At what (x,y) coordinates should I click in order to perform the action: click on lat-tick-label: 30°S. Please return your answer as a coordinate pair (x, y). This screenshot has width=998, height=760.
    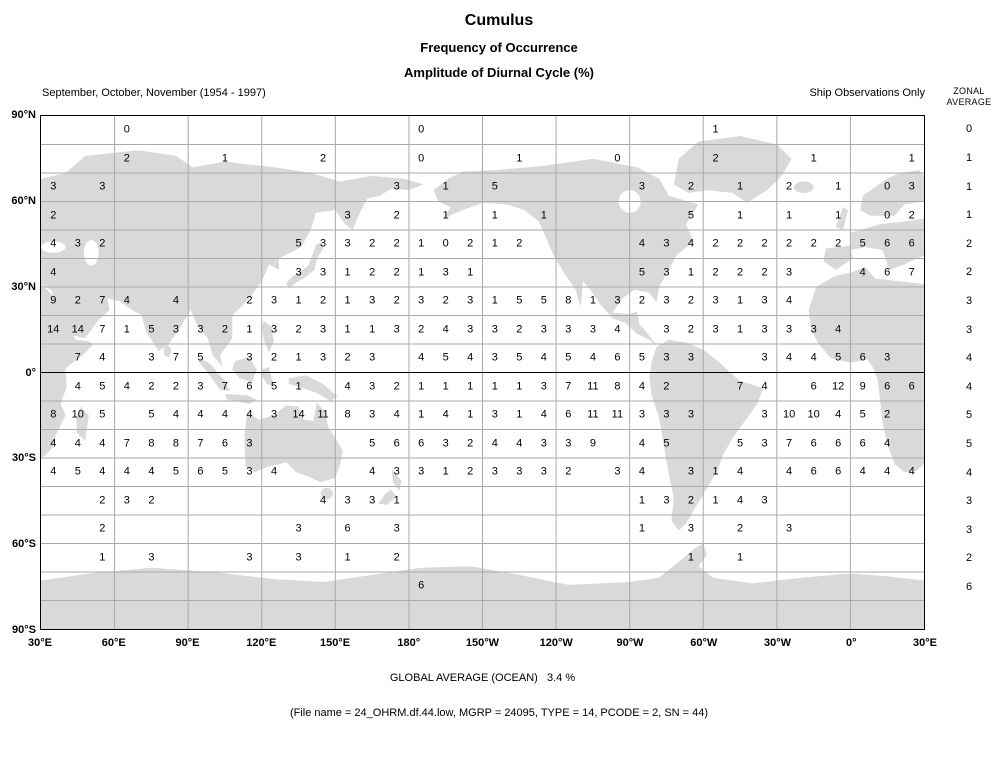
    Looking at the image, I should click on (24, 458).